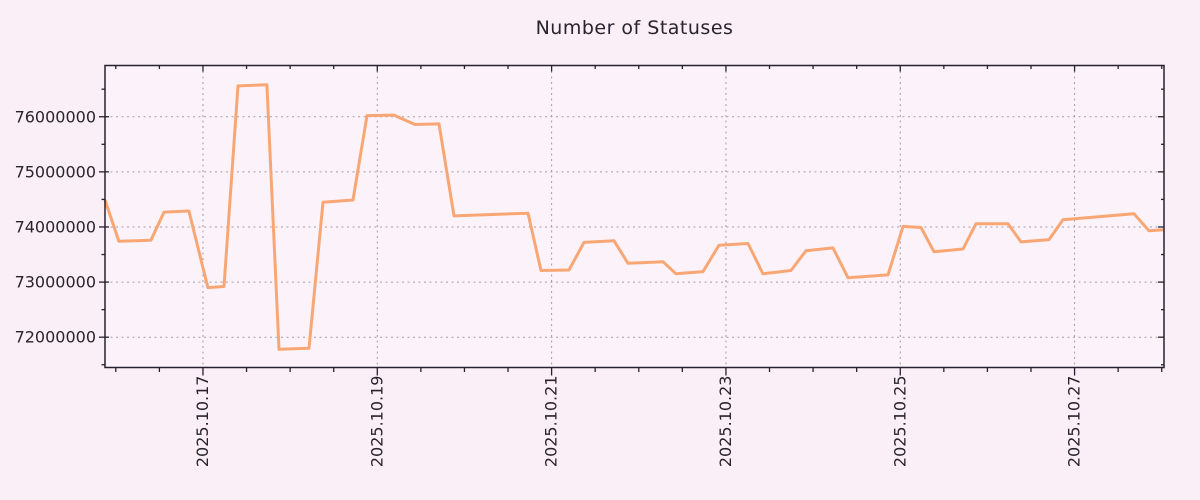 The width and height of the screenshot is (1200, 500). I want to click on y-tick-label: 72000000, so click(55, 337).